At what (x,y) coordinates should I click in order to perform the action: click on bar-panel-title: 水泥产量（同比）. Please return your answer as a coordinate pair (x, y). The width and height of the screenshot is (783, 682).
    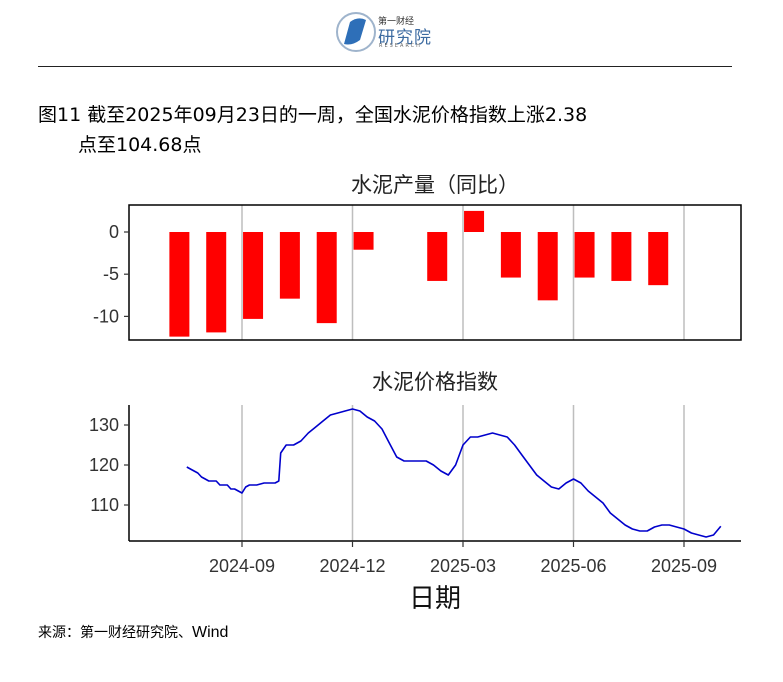
    Looking at the image, I should click on (435, 185).